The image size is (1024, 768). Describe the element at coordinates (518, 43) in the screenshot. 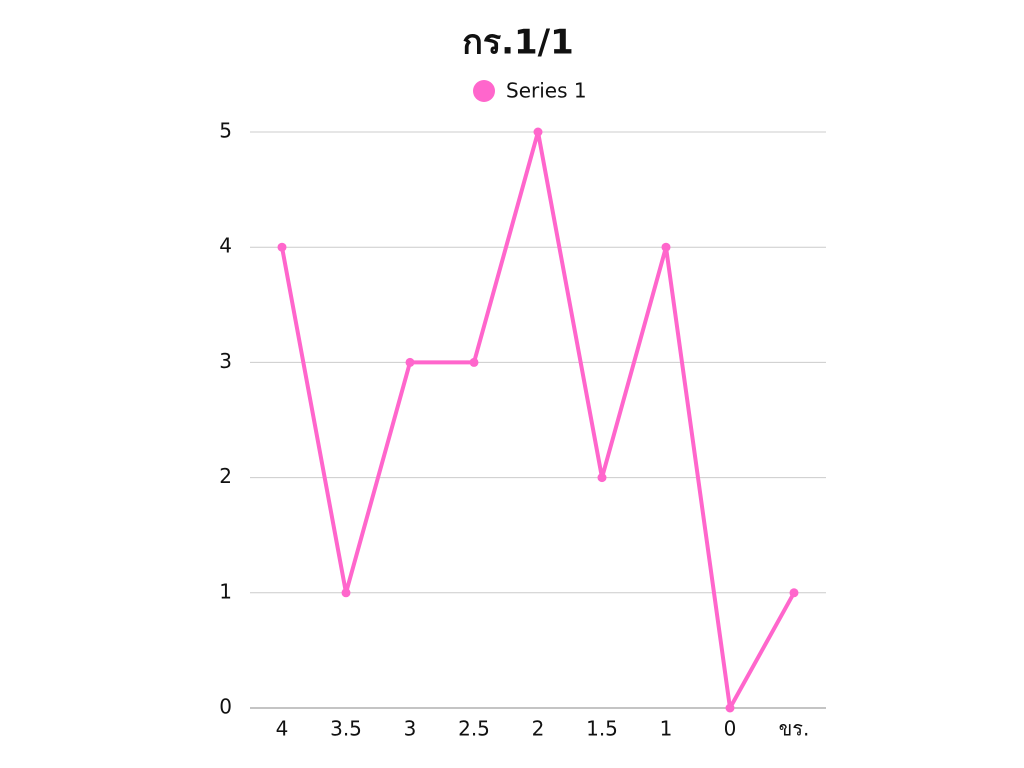

I see `chart-title: กร.1/1` at that location.